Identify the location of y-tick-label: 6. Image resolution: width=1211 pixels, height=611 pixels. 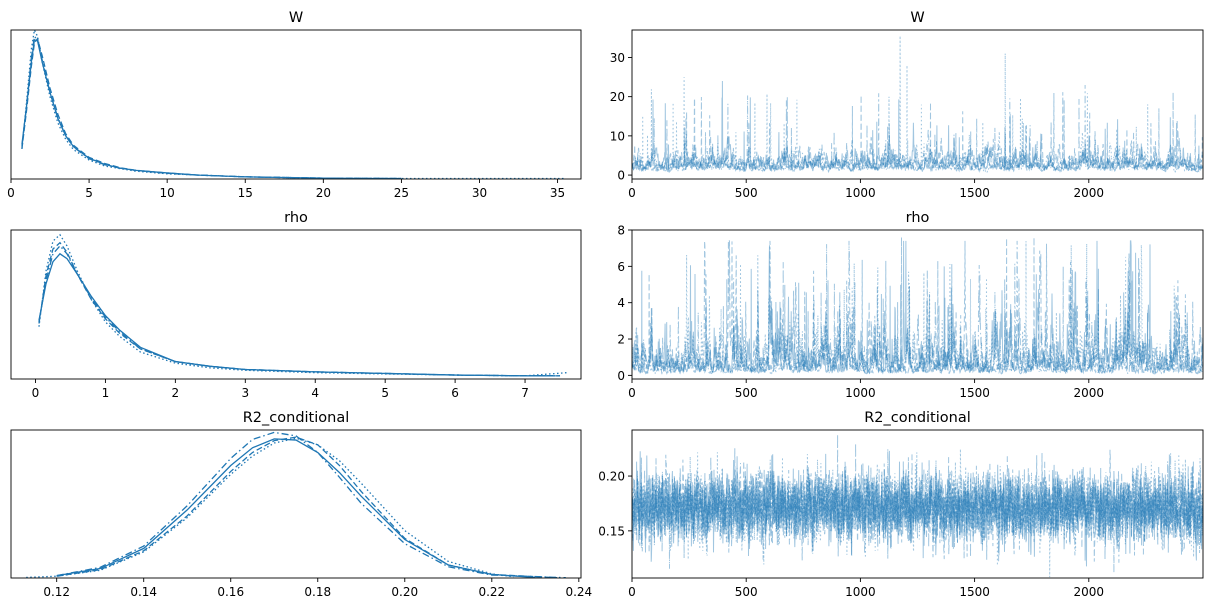
(621, 267).